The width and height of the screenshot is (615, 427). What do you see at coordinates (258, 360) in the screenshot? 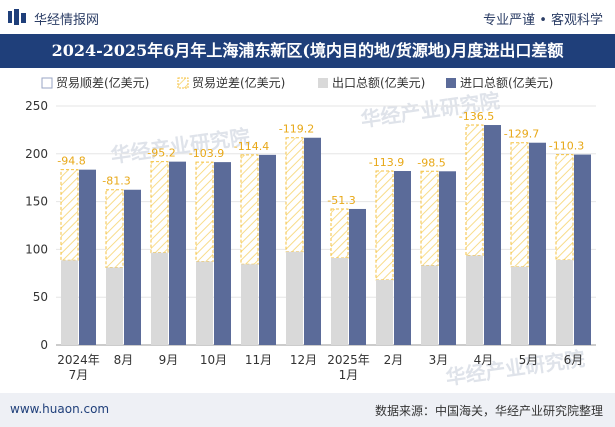
I see `x-tick-label: 11月` at bounding box center [258, 360].